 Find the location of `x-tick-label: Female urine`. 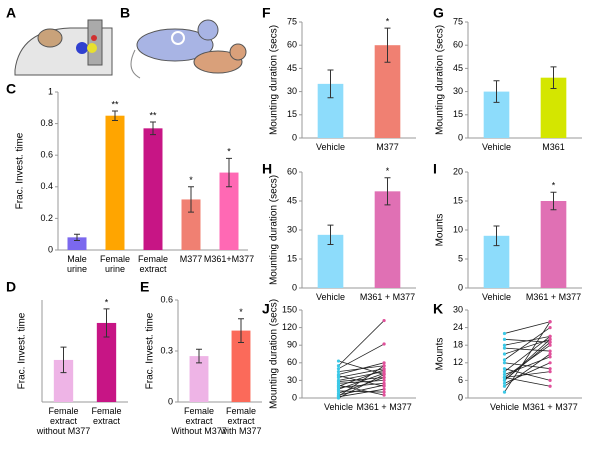

x-tick-label: Female urine is located at coordinates (114, 264).